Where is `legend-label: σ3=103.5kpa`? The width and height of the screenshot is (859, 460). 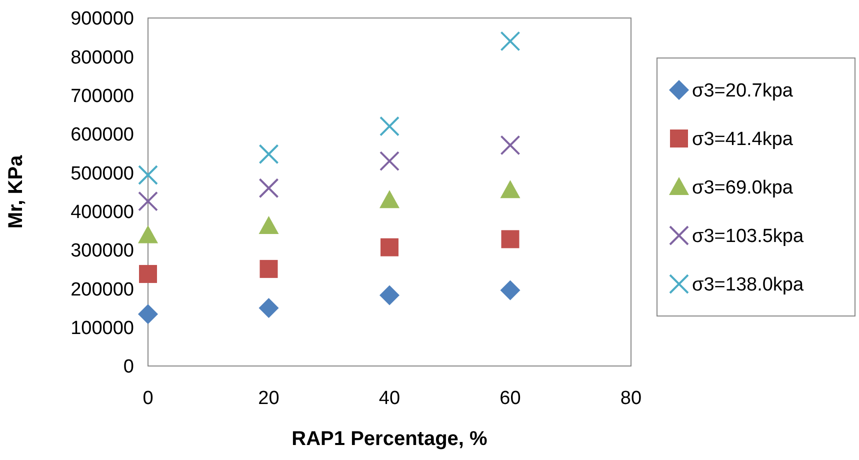 legend-label: σ3=103.5kpa is located at coordinates (748, 237).